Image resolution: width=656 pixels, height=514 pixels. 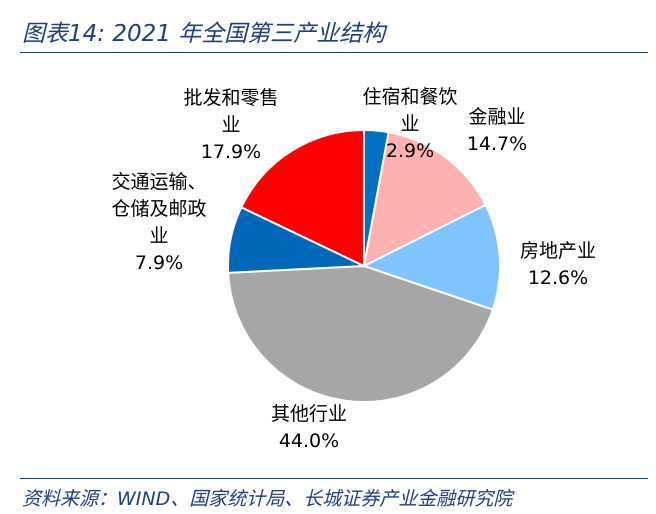 I want to click on slice-label: 房地产业 12.6%, so click(x=558, y=264).